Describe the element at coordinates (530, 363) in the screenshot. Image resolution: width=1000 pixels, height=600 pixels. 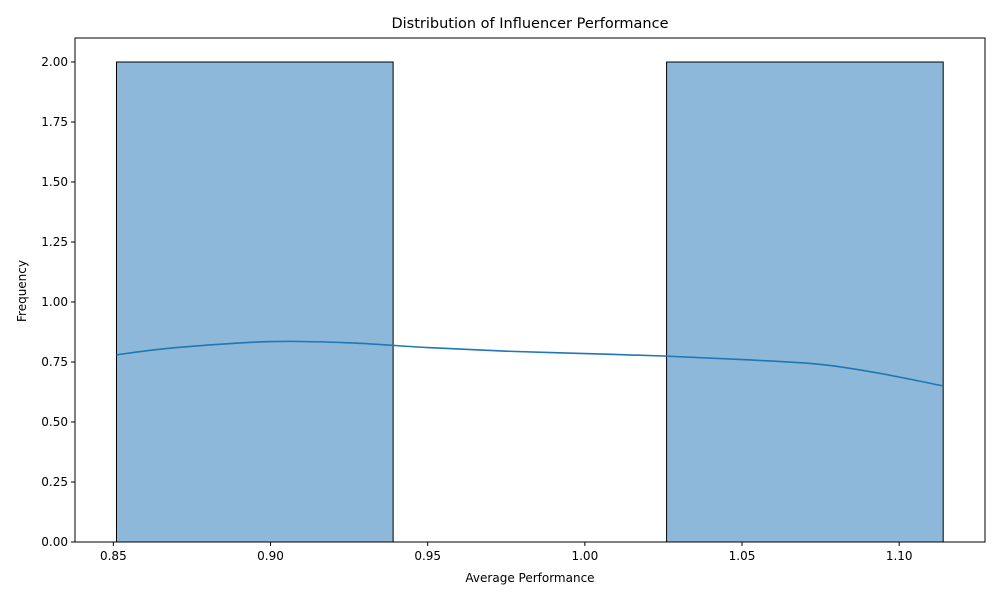
I see `kde-curve` at that location.